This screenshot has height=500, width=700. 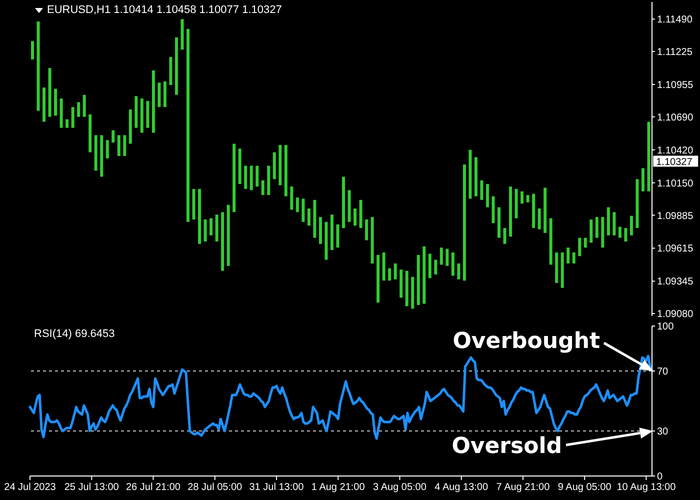 I want to click on y-tick-label: 100, so click(x=665, y=327).